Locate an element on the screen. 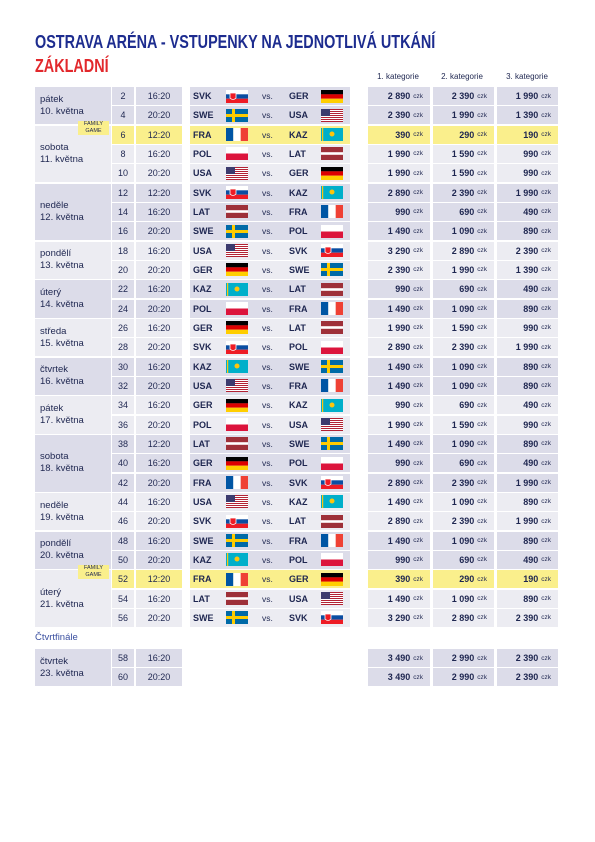 The width and height of the screenshot is (595, 842). date: 16. května is located at coordinates (62, 382).